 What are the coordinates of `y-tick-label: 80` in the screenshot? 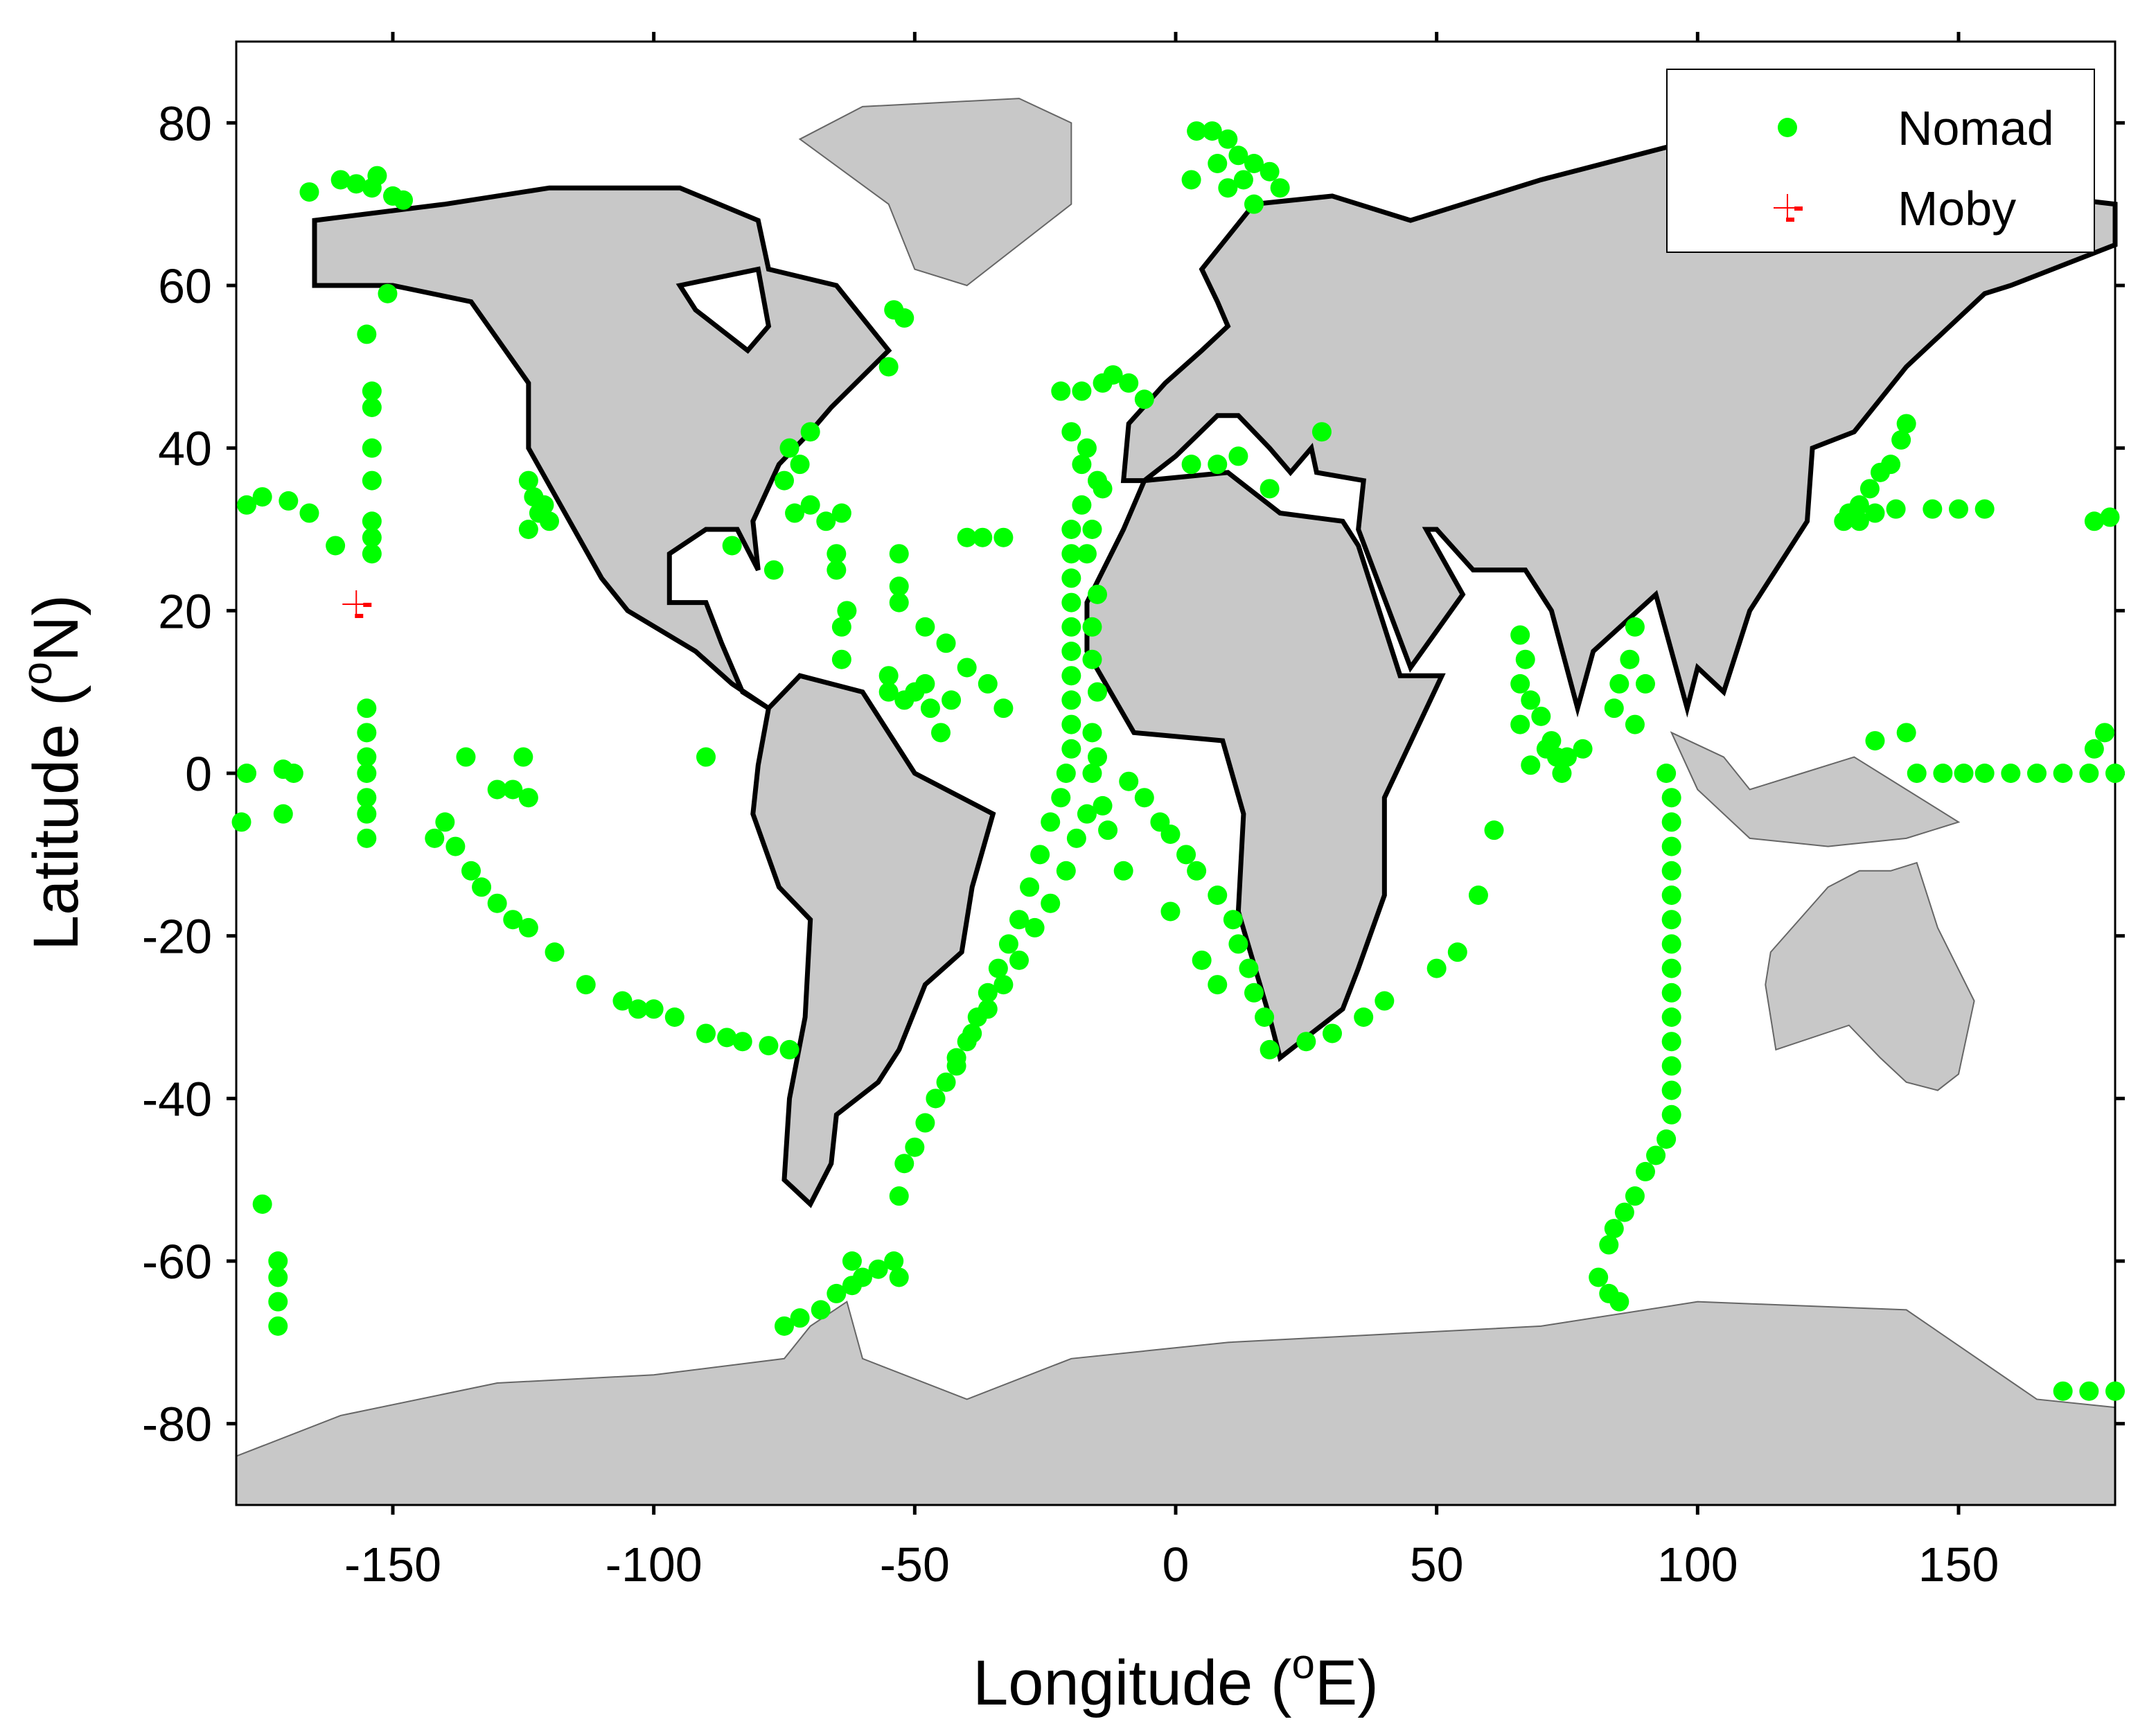 It's located at (185, 123).